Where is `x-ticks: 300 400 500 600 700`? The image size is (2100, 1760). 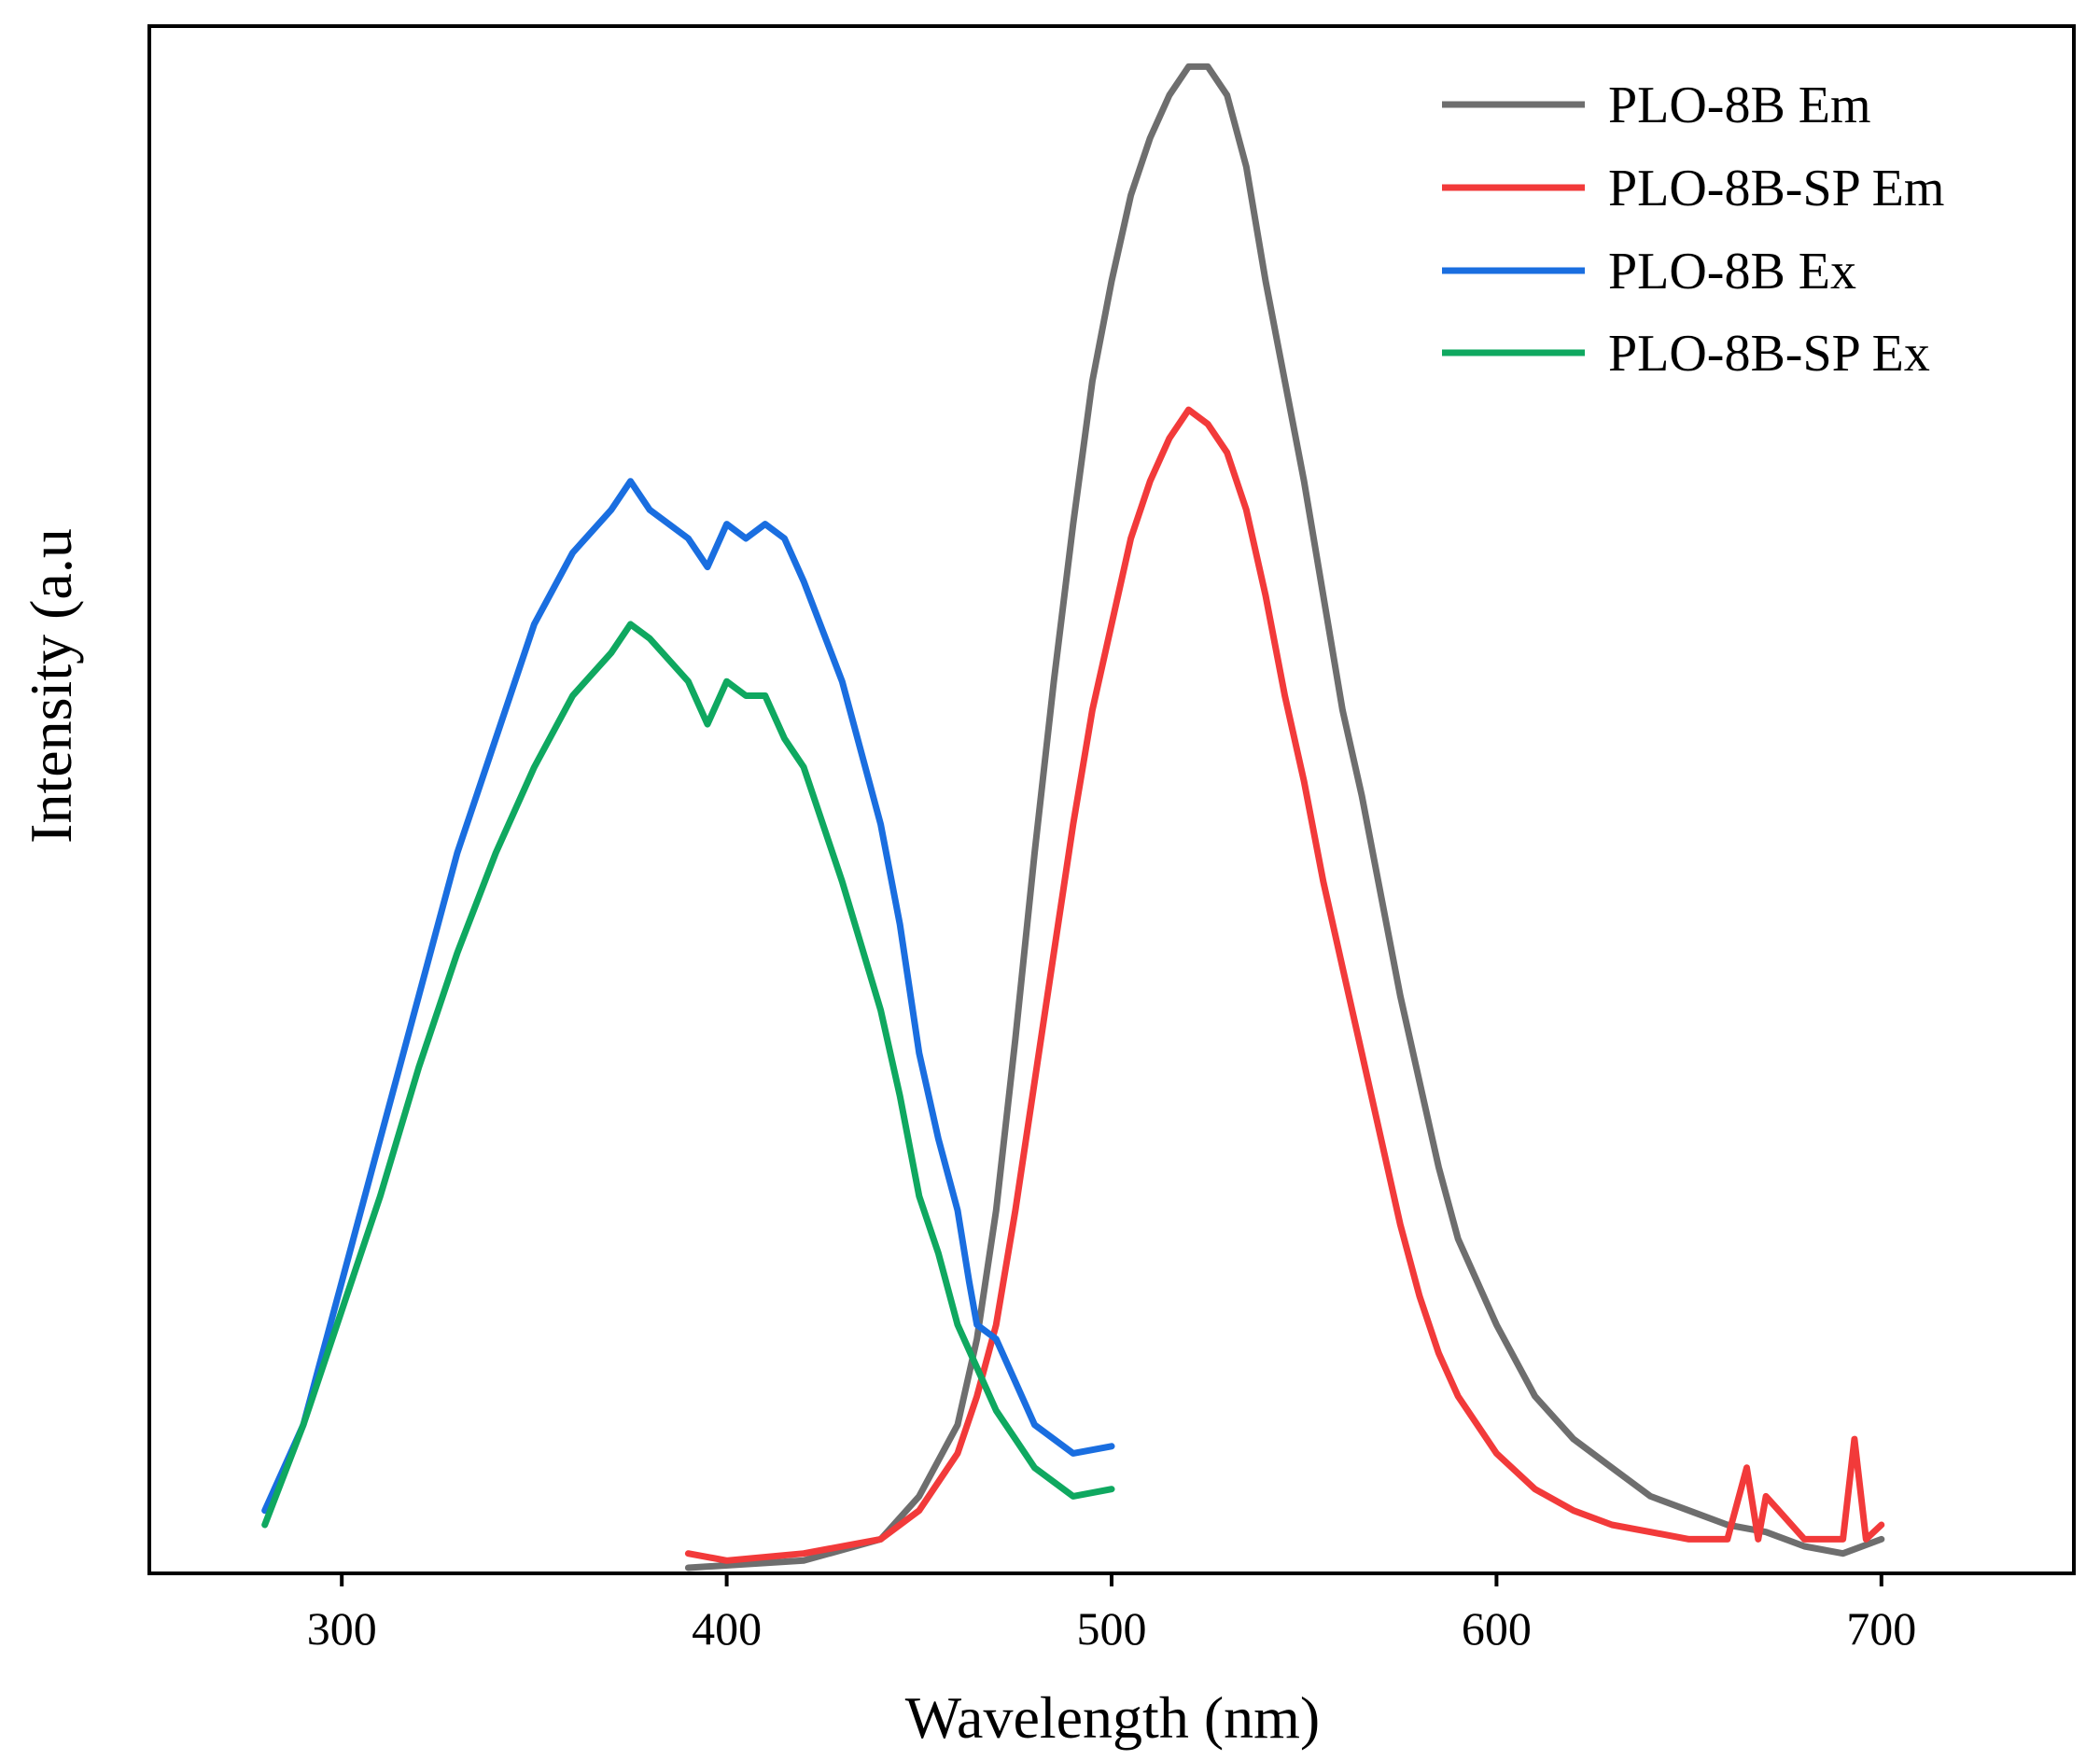 x-ticks: 300 400 500 600 700 is located at coordinates (1111, 1614).